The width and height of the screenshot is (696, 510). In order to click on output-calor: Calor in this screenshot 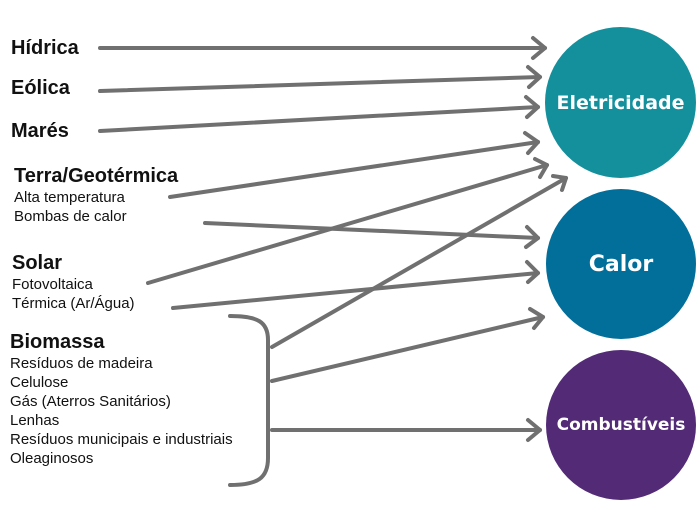, I will do `click(621, 264)`.